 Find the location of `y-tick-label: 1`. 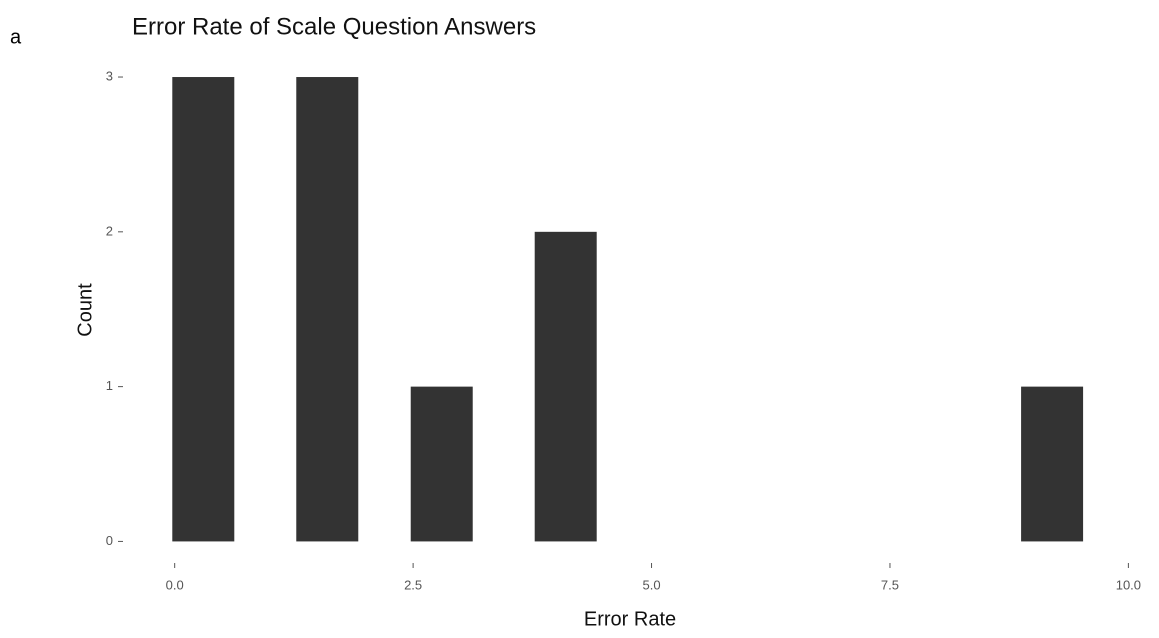

y-tick-label: 1 is located at coordinates (109, 385).